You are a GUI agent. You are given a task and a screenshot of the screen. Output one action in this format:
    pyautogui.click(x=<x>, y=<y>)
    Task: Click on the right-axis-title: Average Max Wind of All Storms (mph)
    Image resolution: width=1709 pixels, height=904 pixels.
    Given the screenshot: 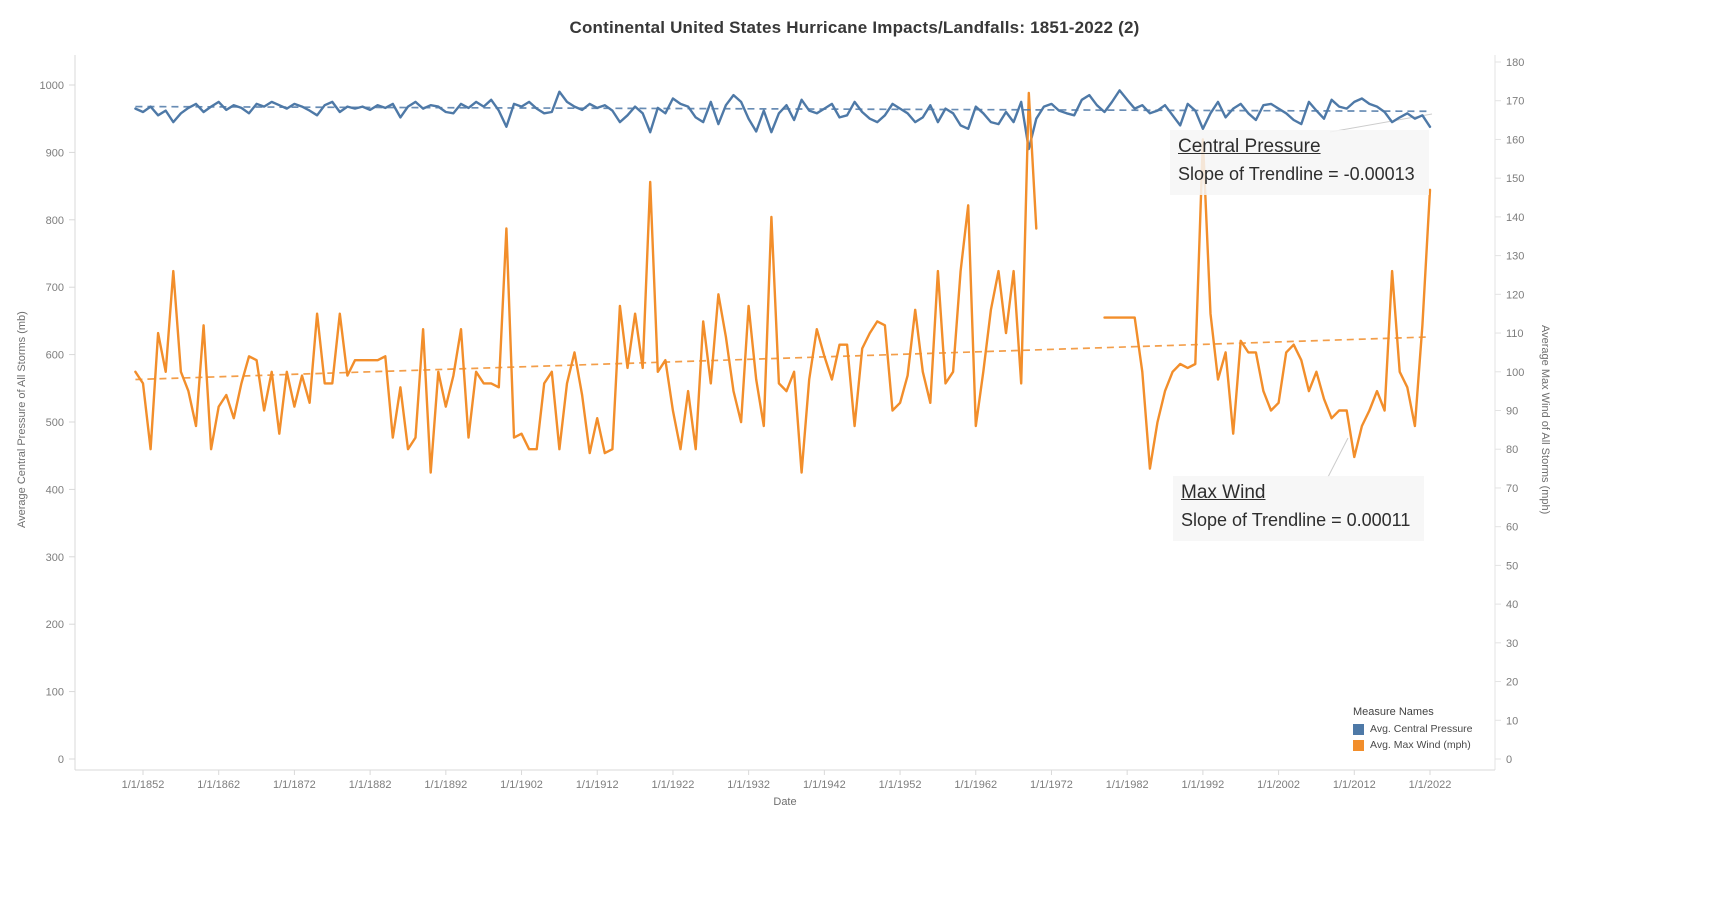 What is the action you would take?
    pyautogui.click(x=1545, y=420)
    